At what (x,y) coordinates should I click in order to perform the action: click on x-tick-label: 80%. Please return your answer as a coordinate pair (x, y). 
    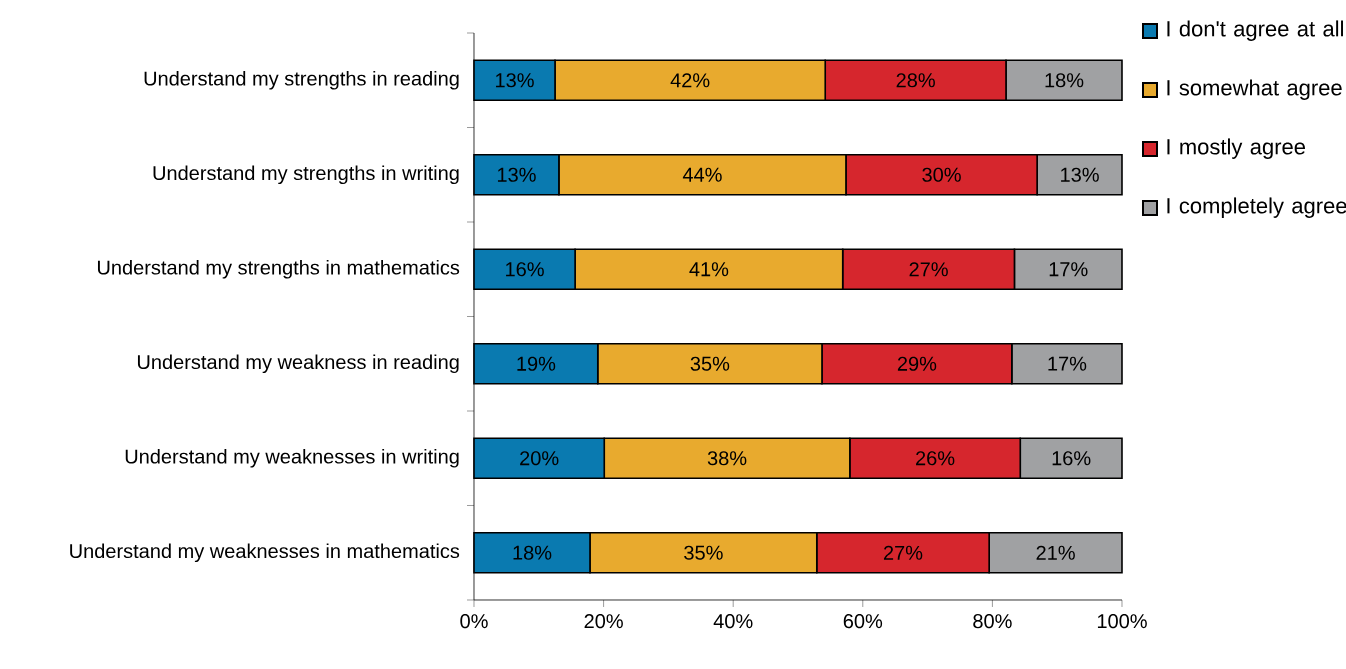
    Looking at the image, I should click on (992, 621).